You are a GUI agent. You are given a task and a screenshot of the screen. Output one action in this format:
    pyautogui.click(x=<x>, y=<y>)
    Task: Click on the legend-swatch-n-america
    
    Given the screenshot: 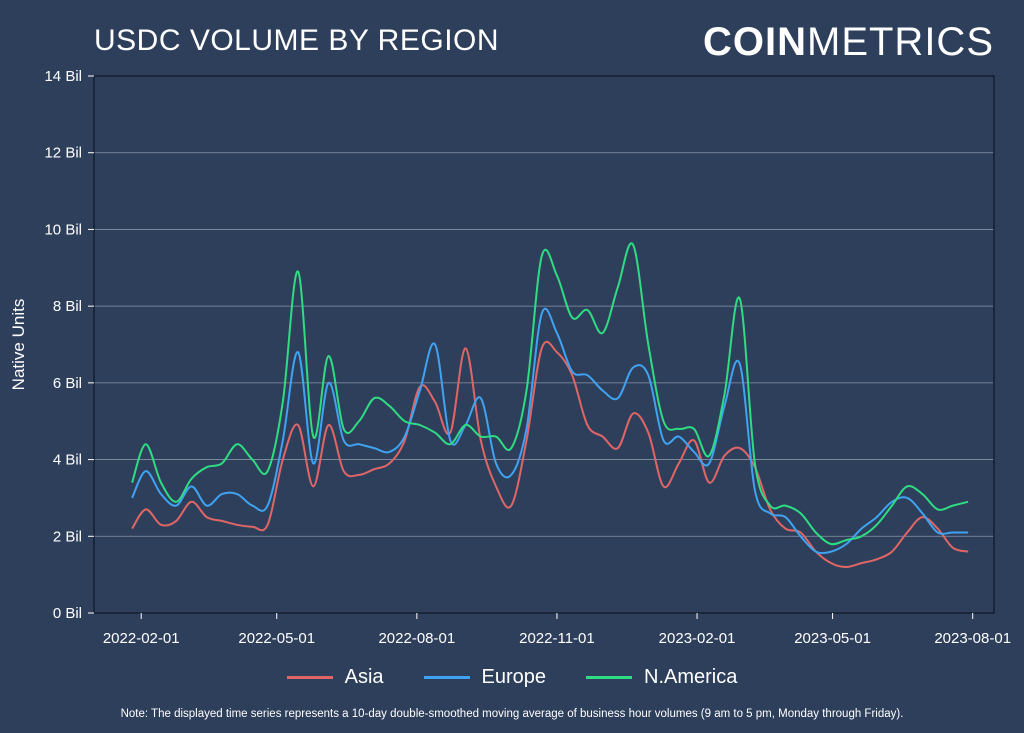 What is the action you would take?
    pyautogui.click(x=609, y=677)
    